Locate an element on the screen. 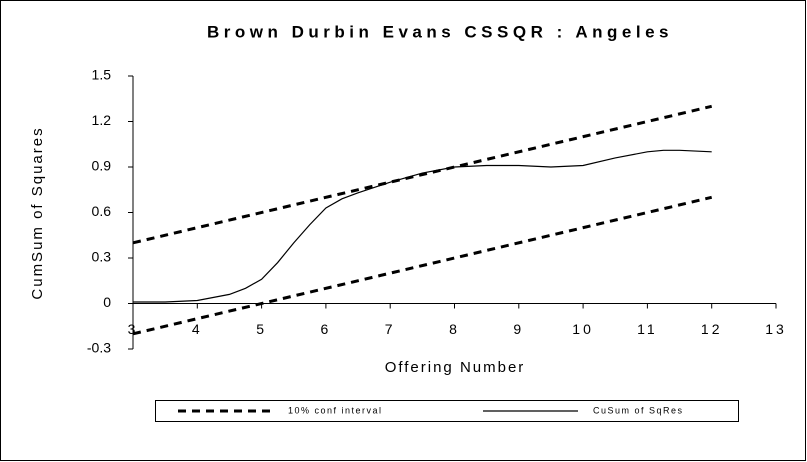 This screenshot has width=807, height=462. x-tick-label: 12 is located at coordinates (712, 329).